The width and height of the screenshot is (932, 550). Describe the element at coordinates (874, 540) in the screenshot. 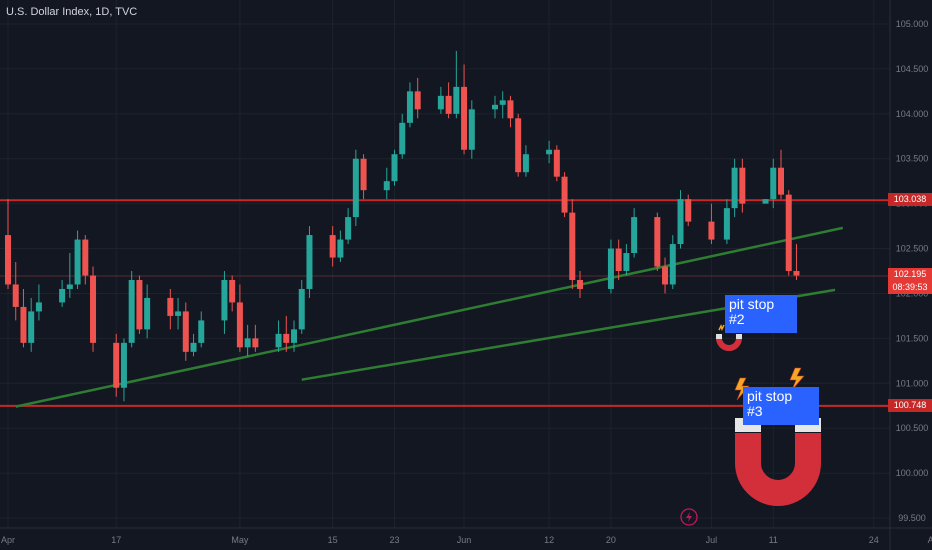

I see `x-tick-label: 24` at that location.